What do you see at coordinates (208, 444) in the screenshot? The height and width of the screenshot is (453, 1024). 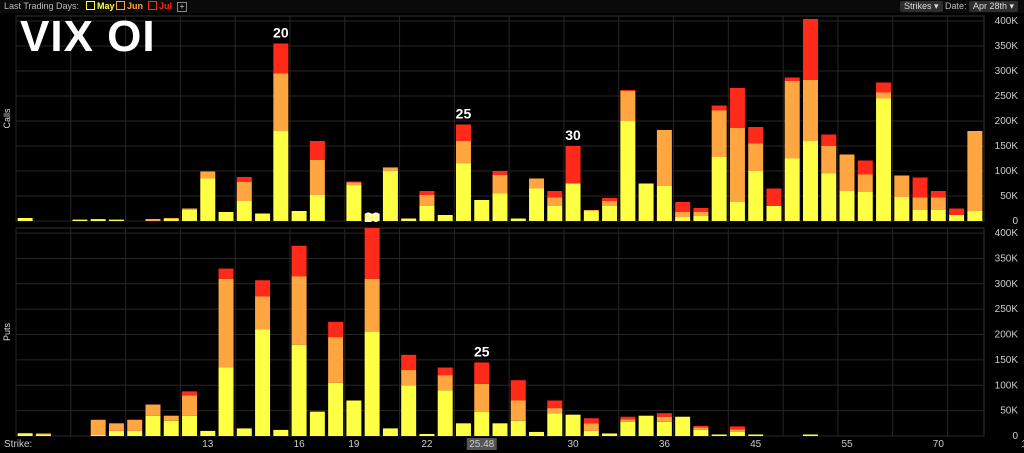 I see `x-tick-label: 13` at bounding box center [208, 444].